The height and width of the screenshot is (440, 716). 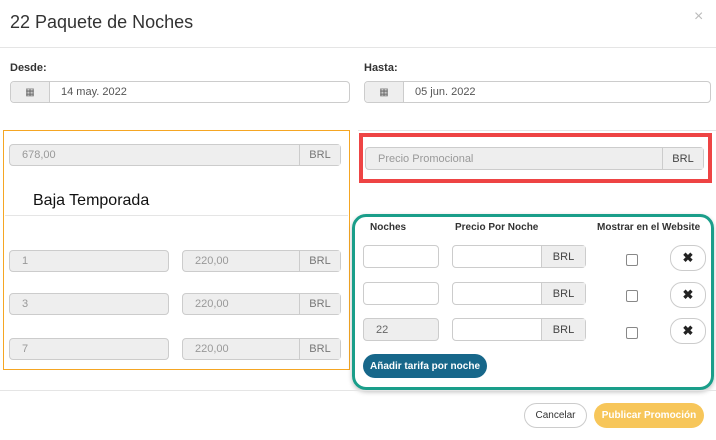 What do you see at coordinates (39, 155) in the screenshot?
I see `base-price-value: 678,00` at bounding box center [39, 155].